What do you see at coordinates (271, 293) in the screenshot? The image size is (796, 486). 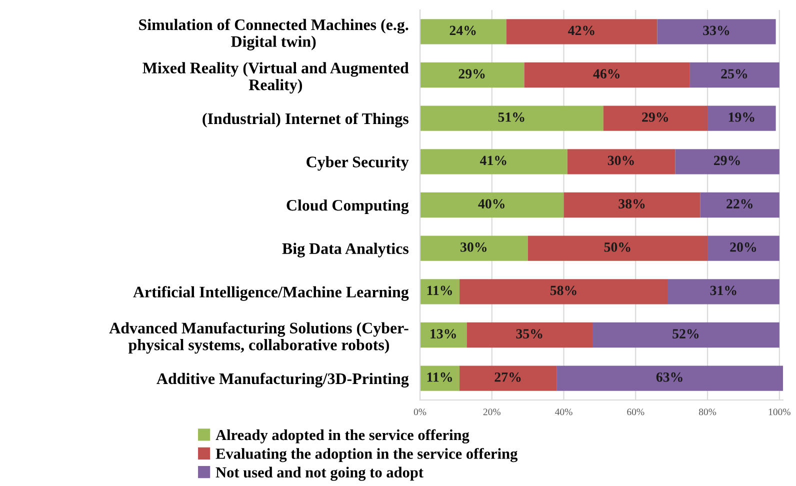 I see `y-tick-label: Artificial Intelligence/Machine Learning` at bounding box center [271, 293].